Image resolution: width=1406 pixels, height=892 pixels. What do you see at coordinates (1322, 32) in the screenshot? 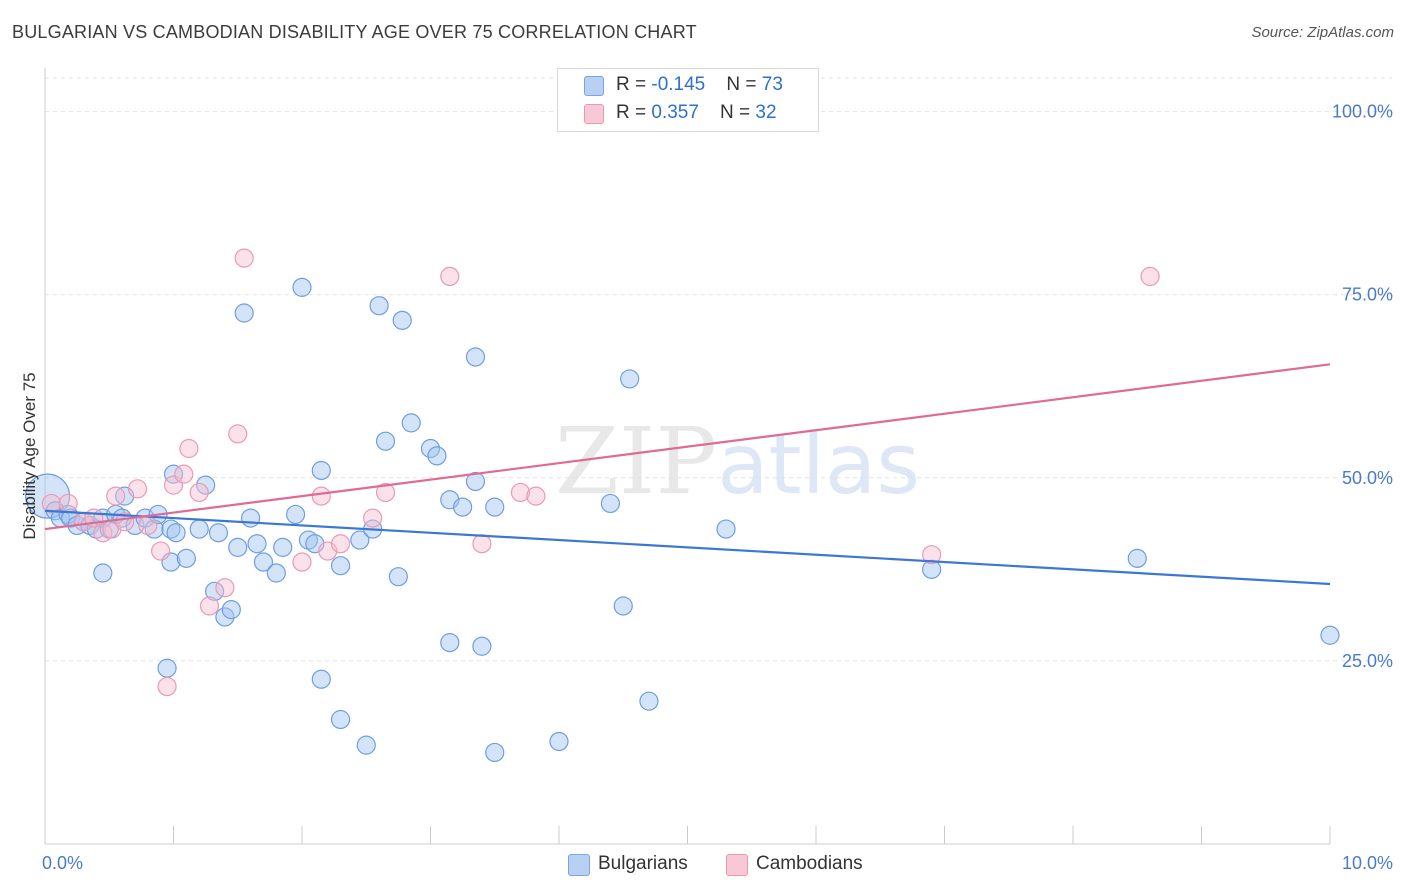
I see `source-label: Source: ZipAtlas.com` at bounding box center [1322, 32].